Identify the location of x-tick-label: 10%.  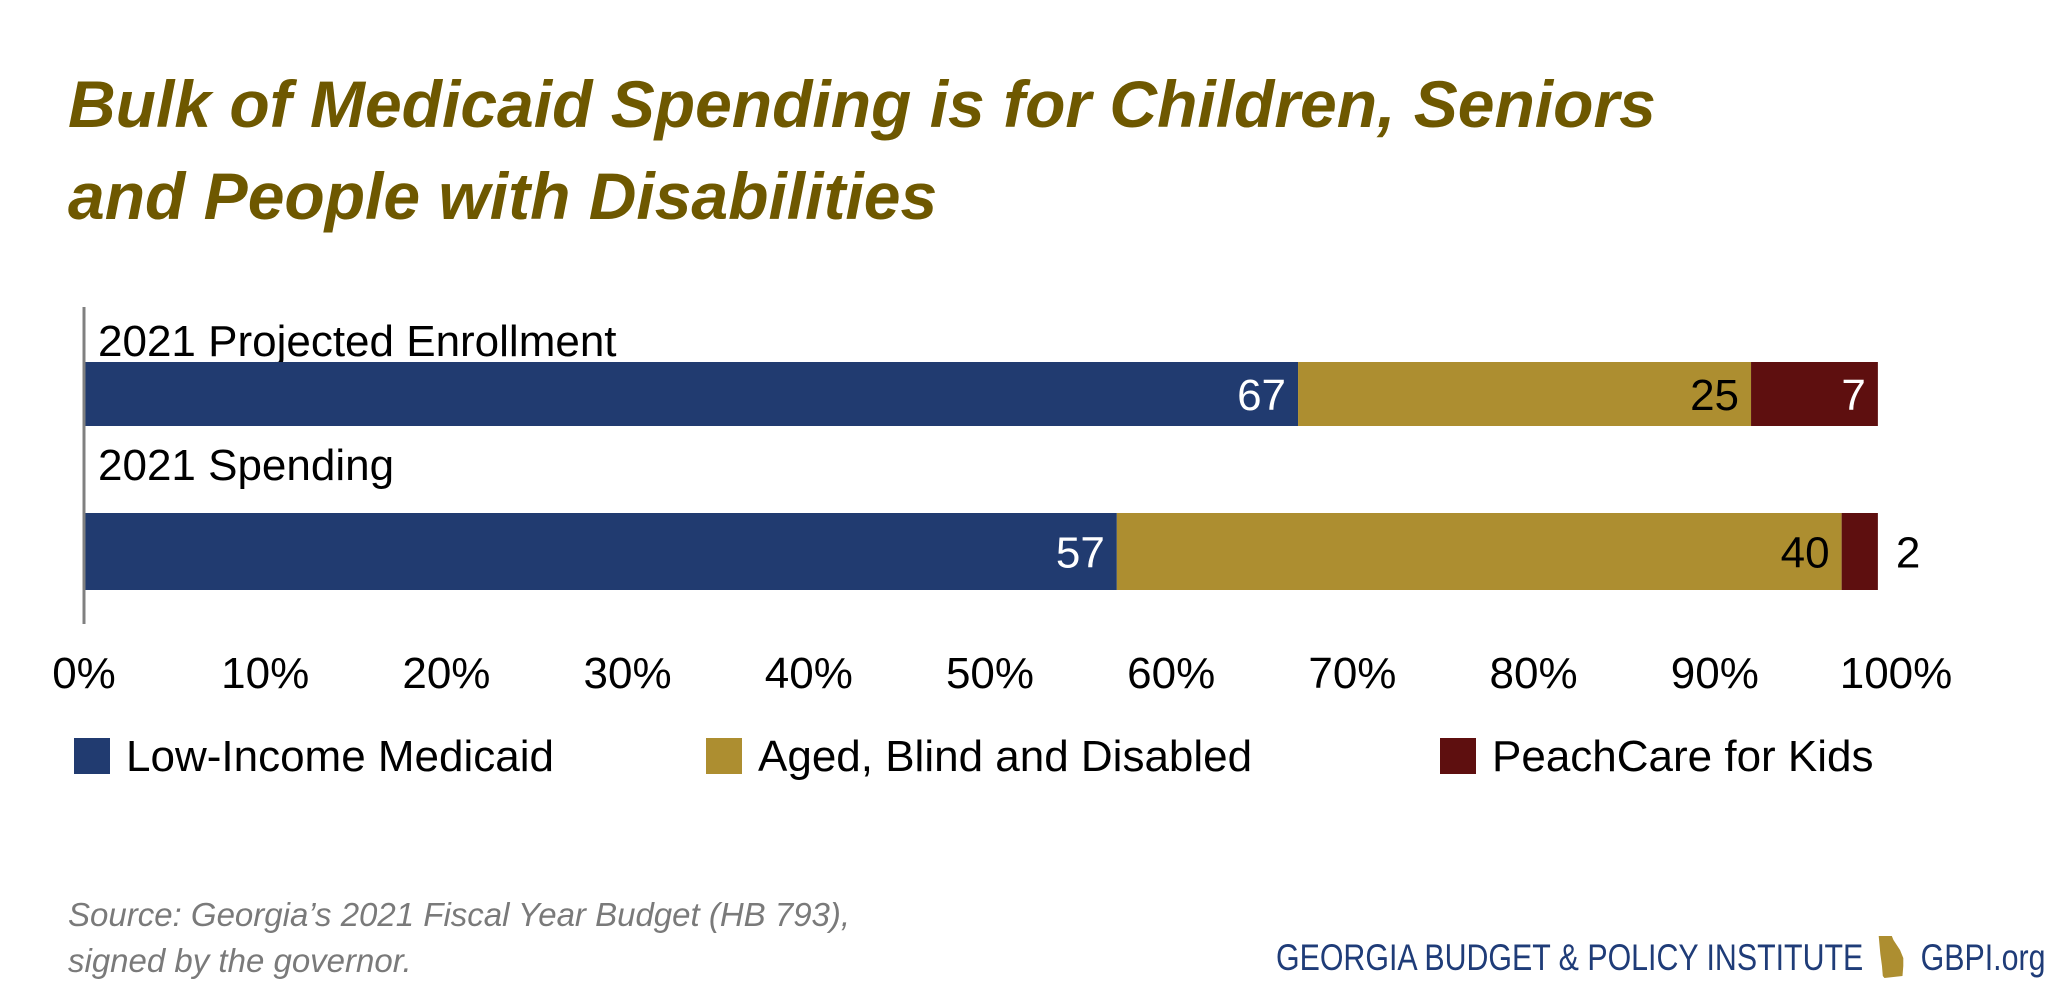
(265, 673).